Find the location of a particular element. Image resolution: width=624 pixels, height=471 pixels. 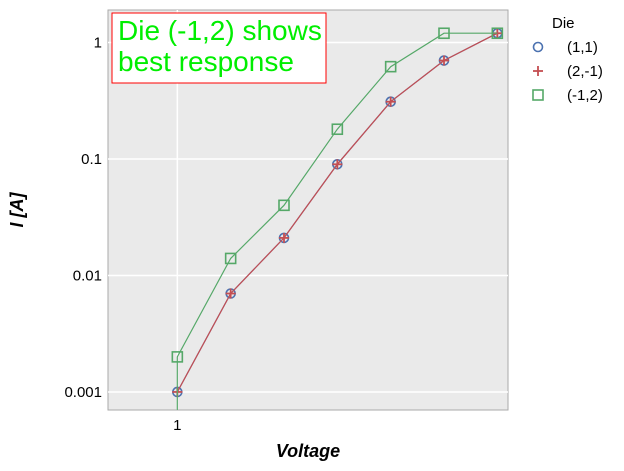

annotation-line-2: best response is located at coordinates (206, 61).